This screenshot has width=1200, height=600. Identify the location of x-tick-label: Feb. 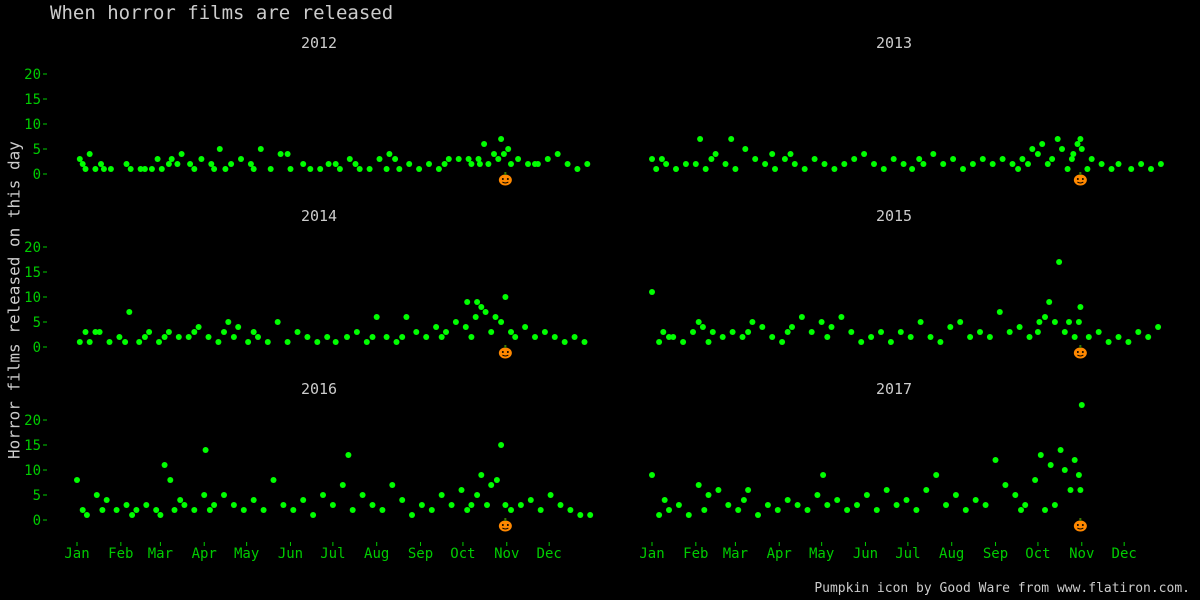
(695, 554).